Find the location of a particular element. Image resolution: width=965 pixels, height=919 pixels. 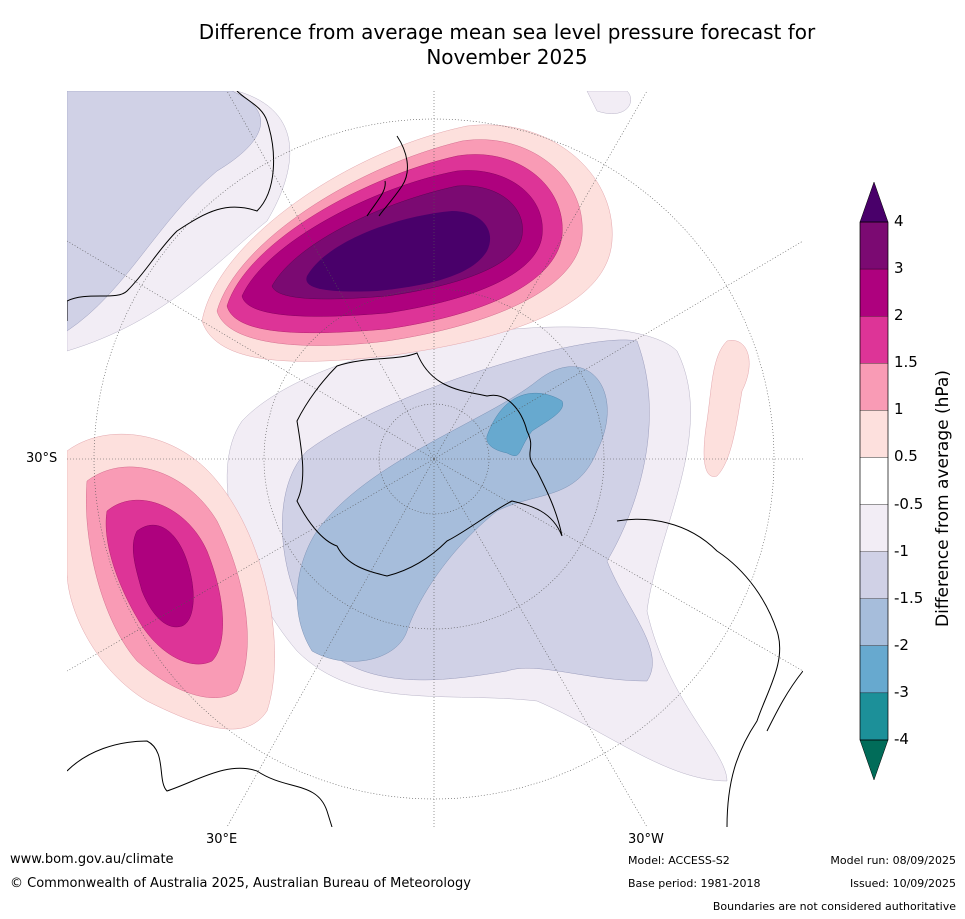

antarctica-coastline is located at coordinates (429, 464).